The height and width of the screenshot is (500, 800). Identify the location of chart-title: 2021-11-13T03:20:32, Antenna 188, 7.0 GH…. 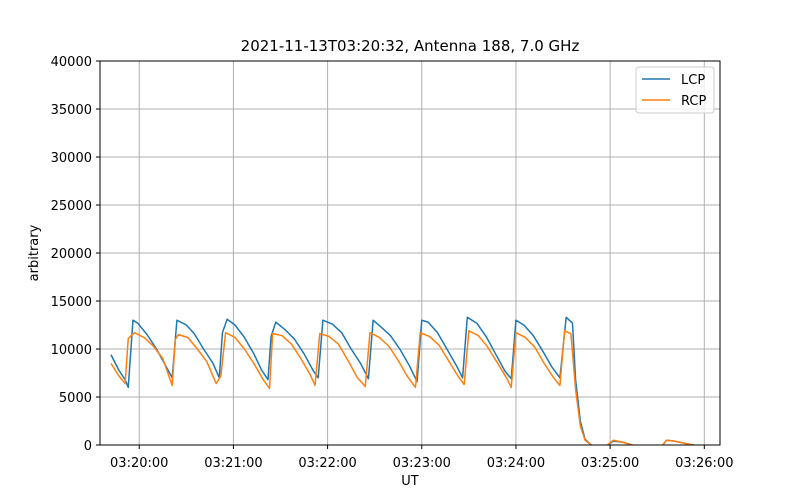
(410, 46).